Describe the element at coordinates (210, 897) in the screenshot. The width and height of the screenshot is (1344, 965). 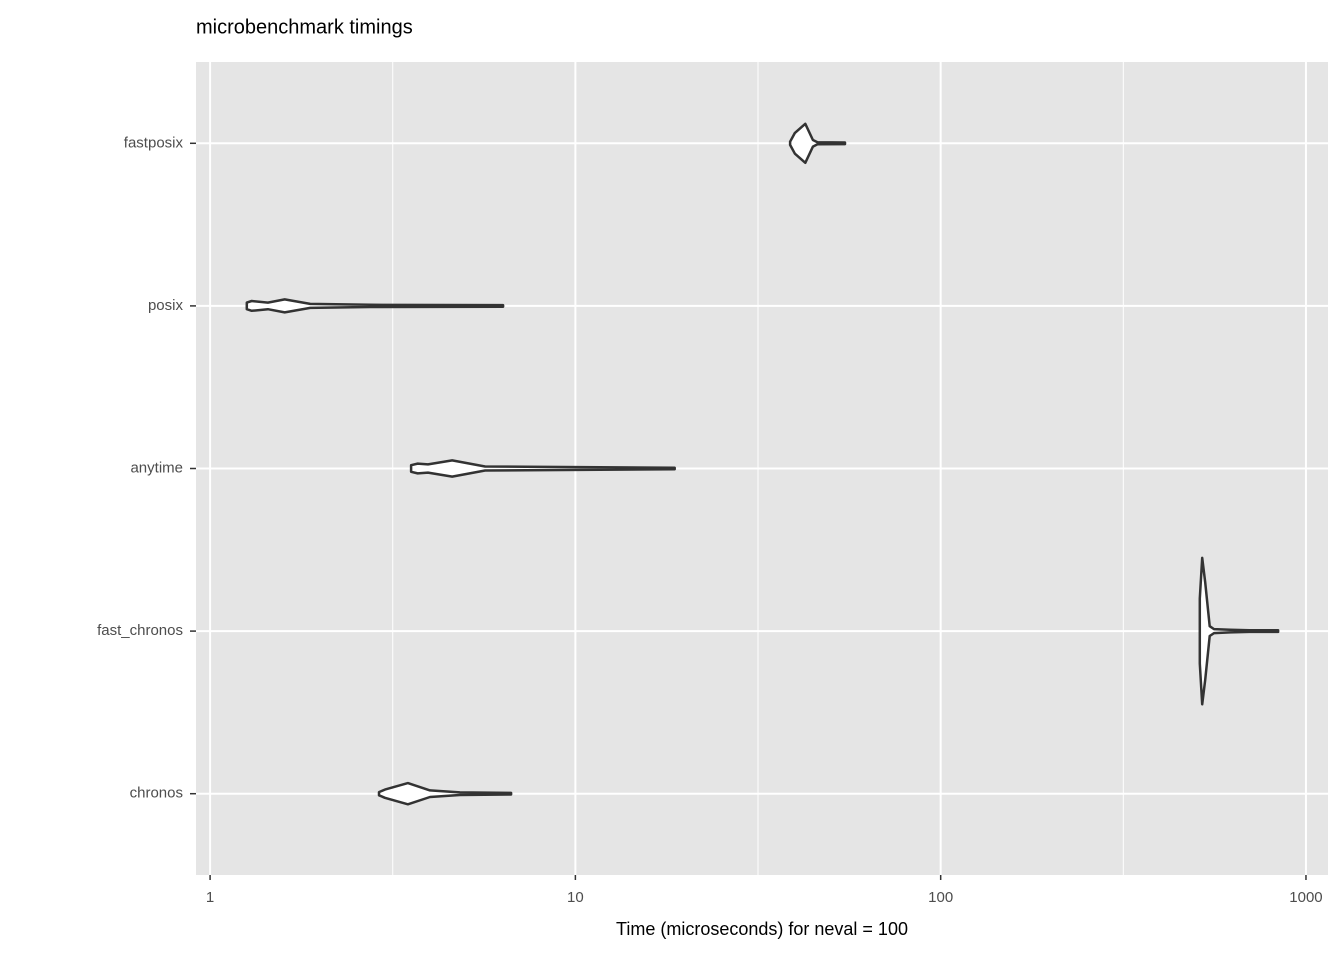
I see `x-tick-label: 1` at that location.